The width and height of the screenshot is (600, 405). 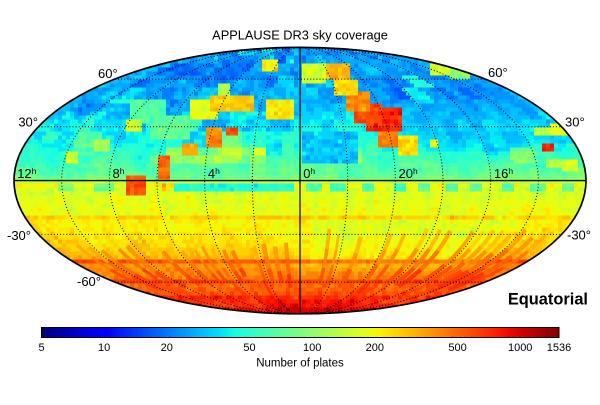 I want to click on svg-text: 10, so click(x=104, y=348).